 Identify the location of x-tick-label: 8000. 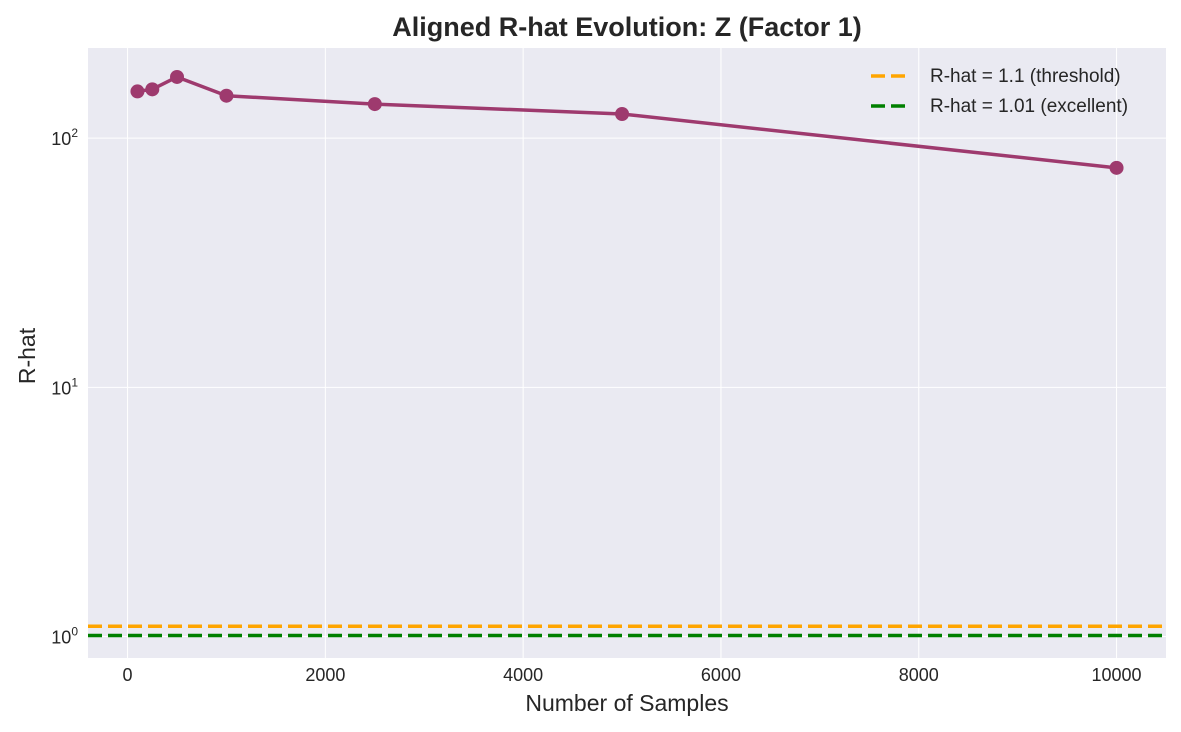
(919, 675).